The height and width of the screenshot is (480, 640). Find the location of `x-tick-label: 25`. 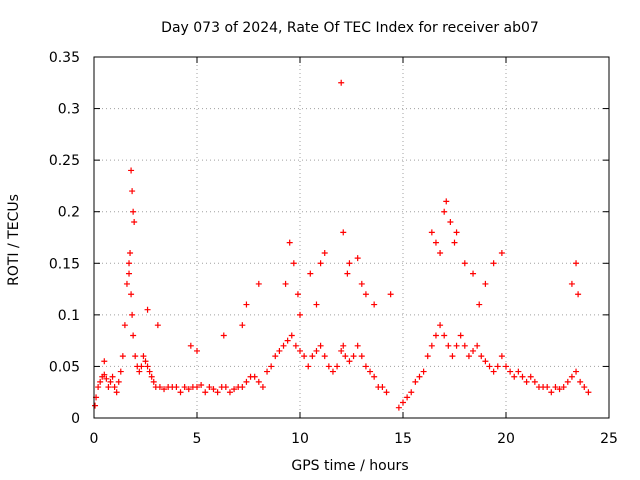

x-tick-label: 25 is located at coordinates (609, 439).